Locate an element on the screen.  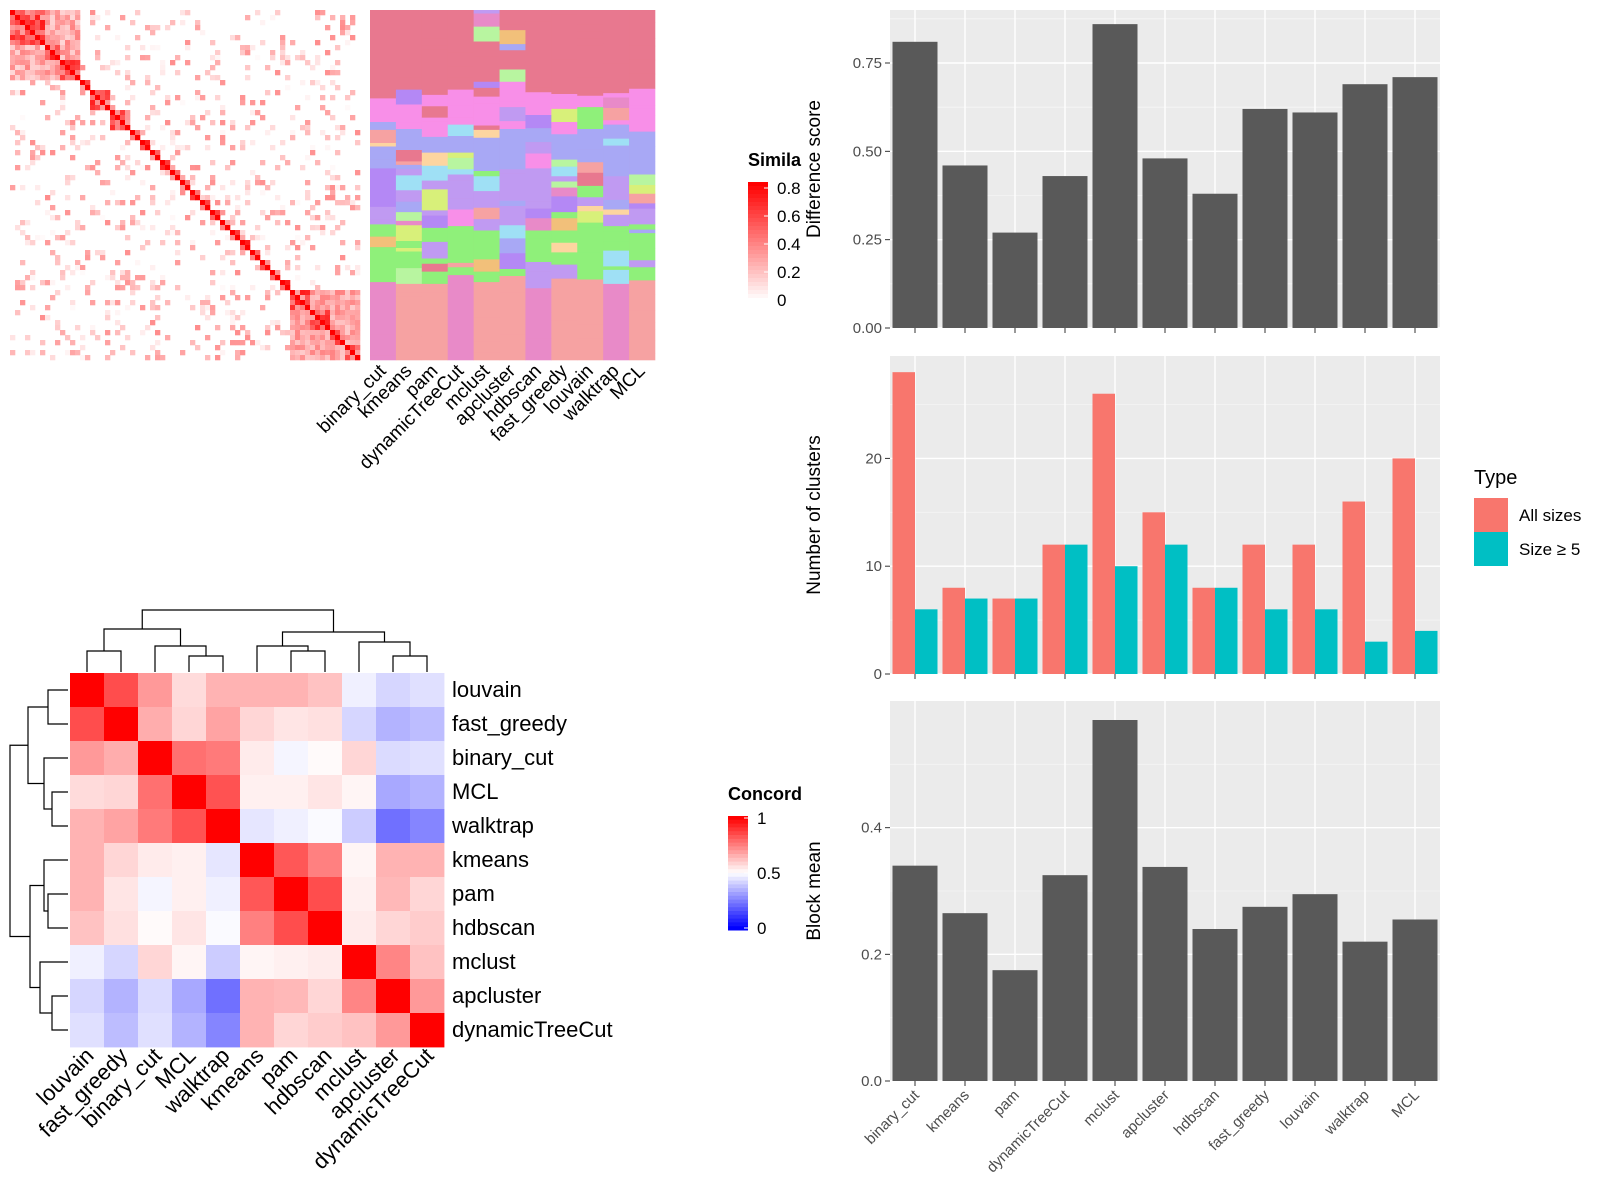
bar-all-sizes is located at coordinates (903, 523).